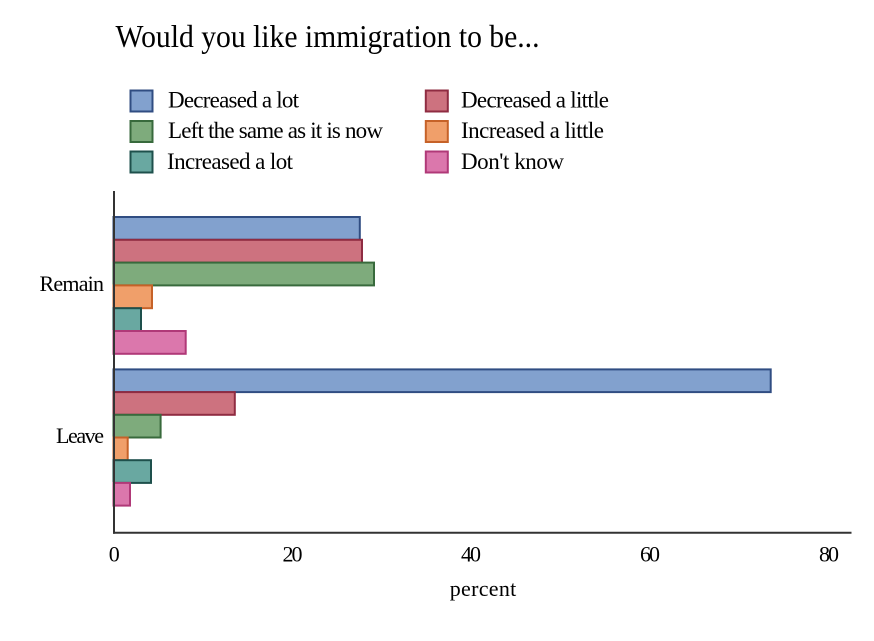 Image resolution: width=874 pixels, height=641 pixels. What do you see at coordinates (230, 161) in the screenshot?
I see `svg-text: Increased a lot` at bounding box center [230, 161].